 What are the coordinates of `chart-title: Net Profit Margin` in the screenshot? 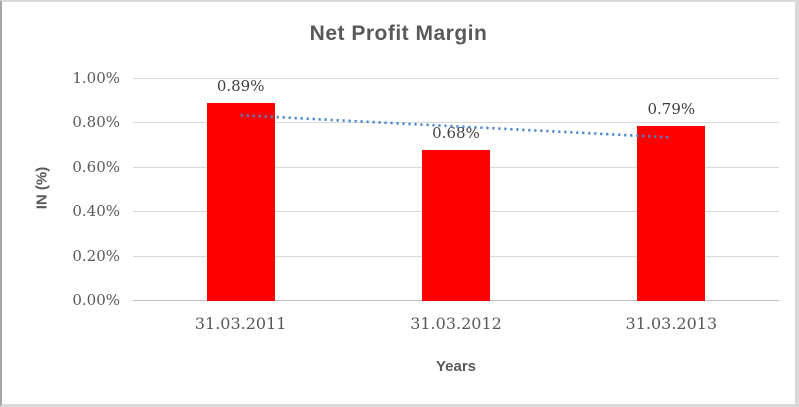 It's located at (398, 33).